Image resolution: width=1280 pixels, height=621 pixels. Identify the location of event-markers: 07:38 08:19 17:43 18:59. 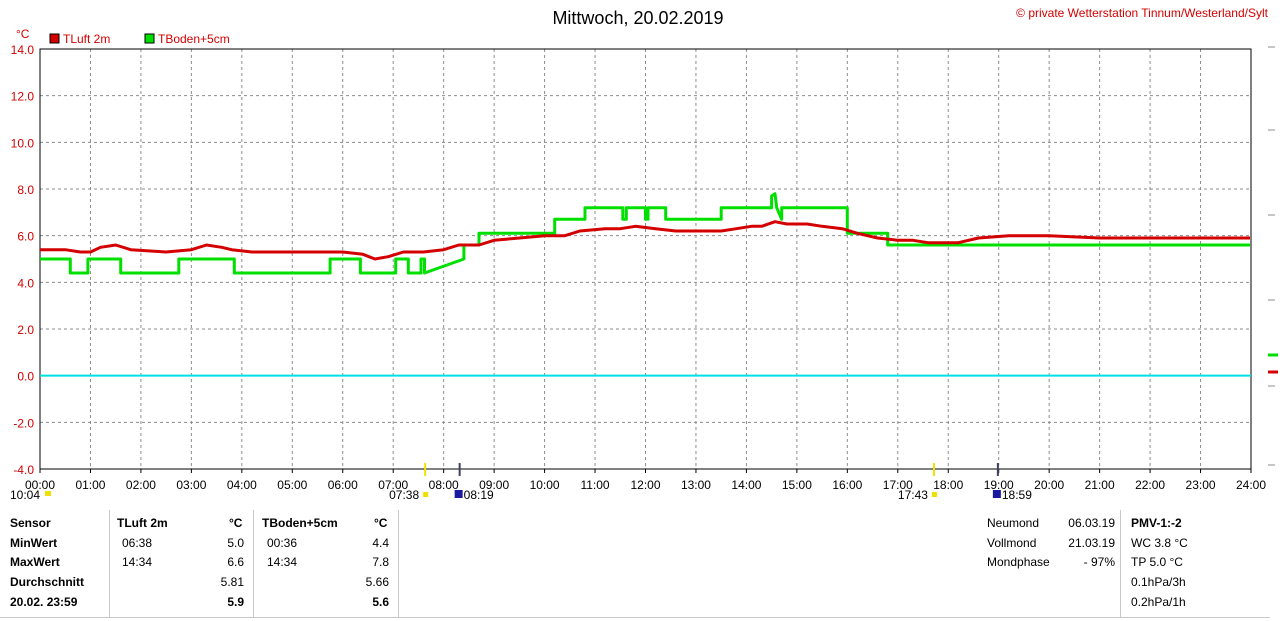
(710, 482).